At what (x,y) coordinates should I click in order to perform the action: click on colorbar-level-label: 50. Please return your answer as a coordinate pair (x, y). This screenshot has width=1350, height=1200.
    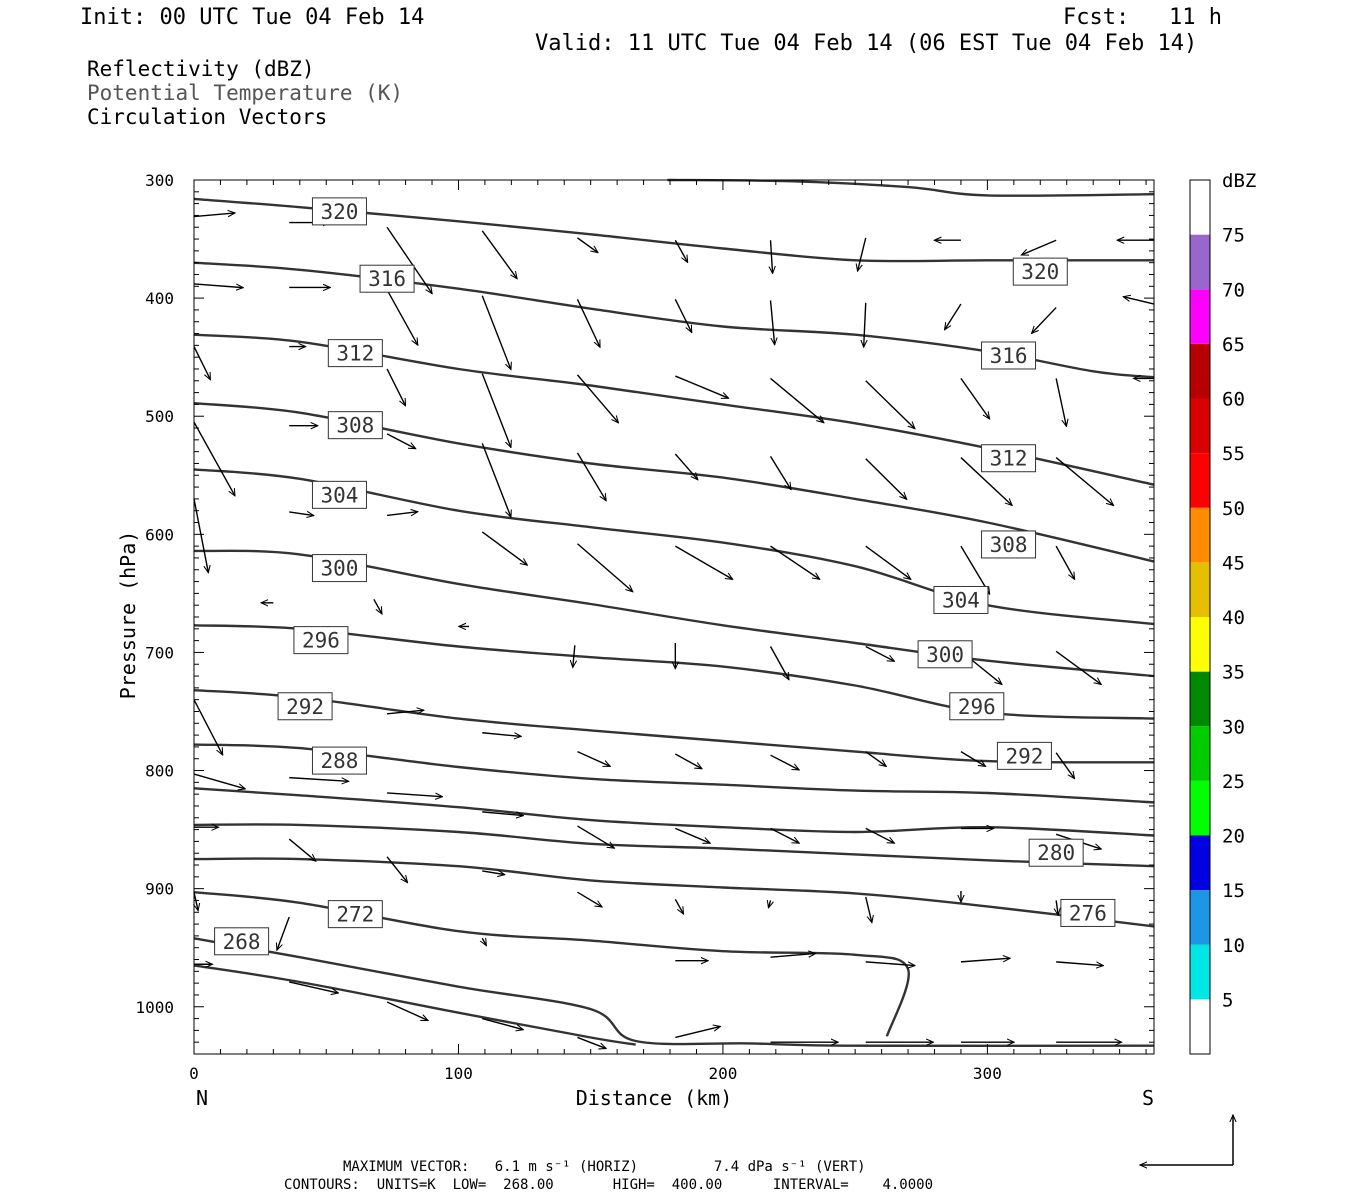
    Looking at the image, I should click on (1233, 509).